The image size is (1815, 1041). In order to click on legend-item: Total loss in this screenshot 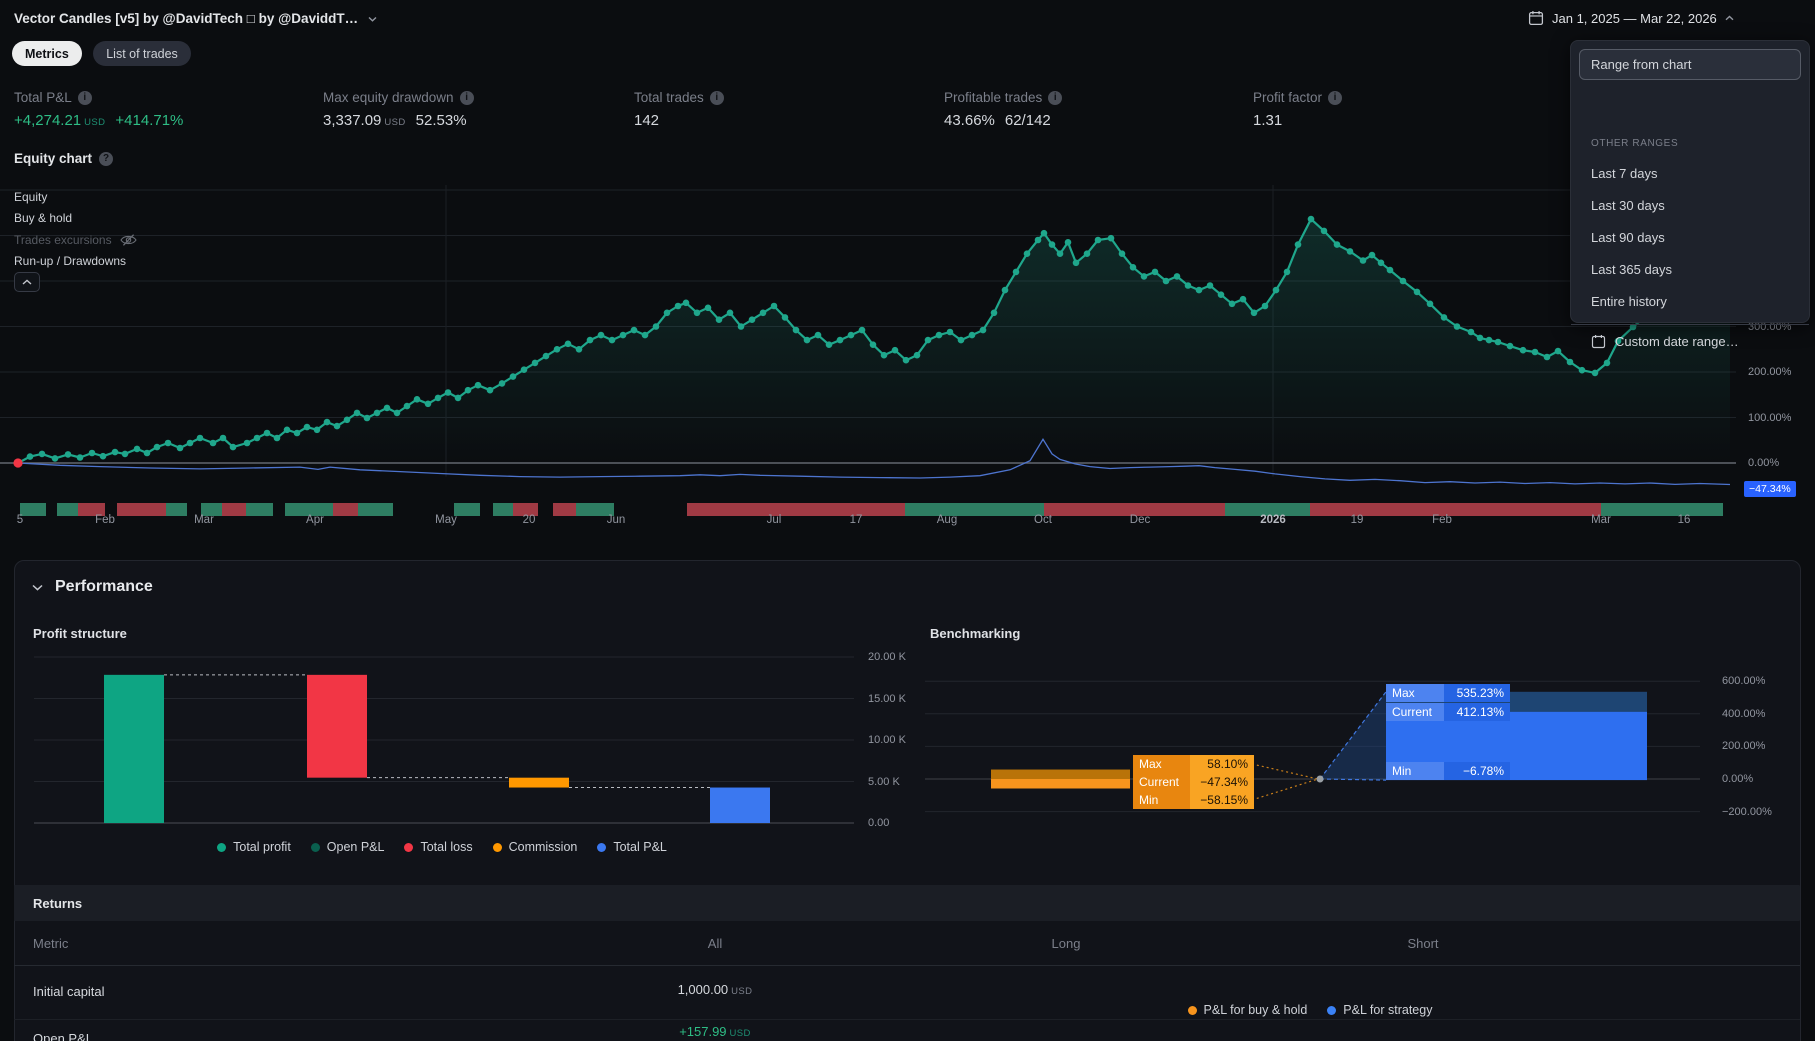, I will do `click(438, 847)`.